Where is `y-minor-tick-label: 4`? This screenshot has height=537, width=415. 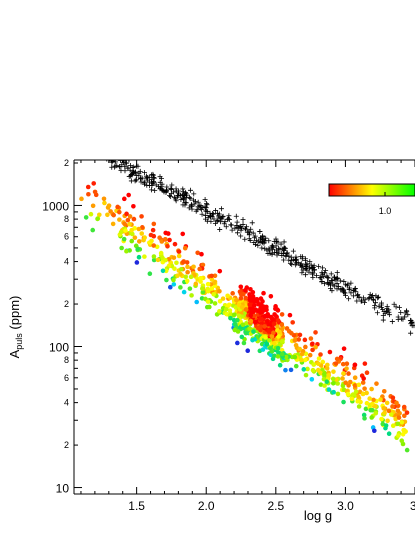 y-minor-tick-label: 4 is located at coordinates (66, 262).